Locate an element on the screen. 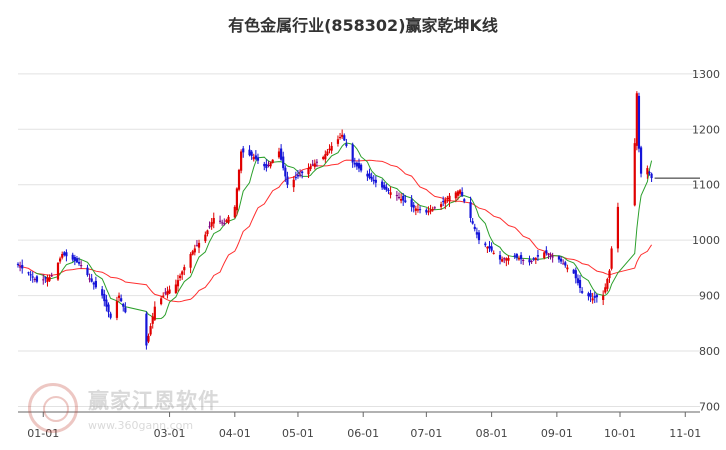  y-tick-label: 1200 is located at coordinates (706, 129).